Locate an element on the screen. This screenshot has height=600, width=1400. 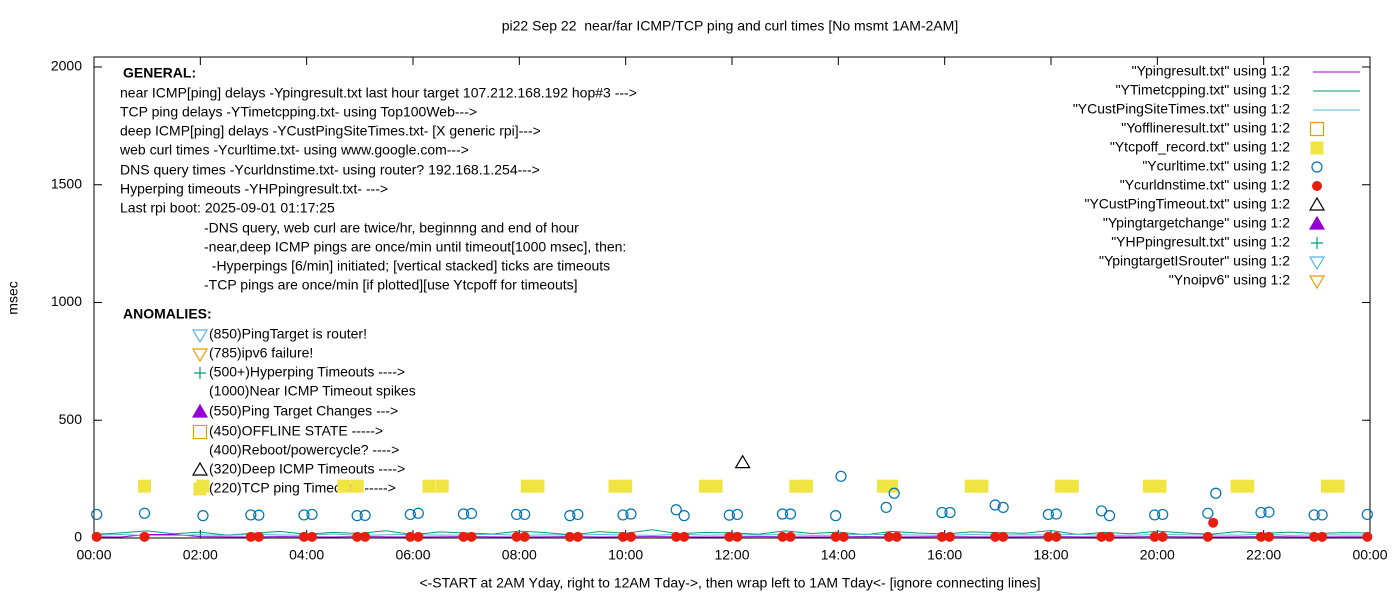
y-tick-label: 0 is located at coordinates (78, 537).